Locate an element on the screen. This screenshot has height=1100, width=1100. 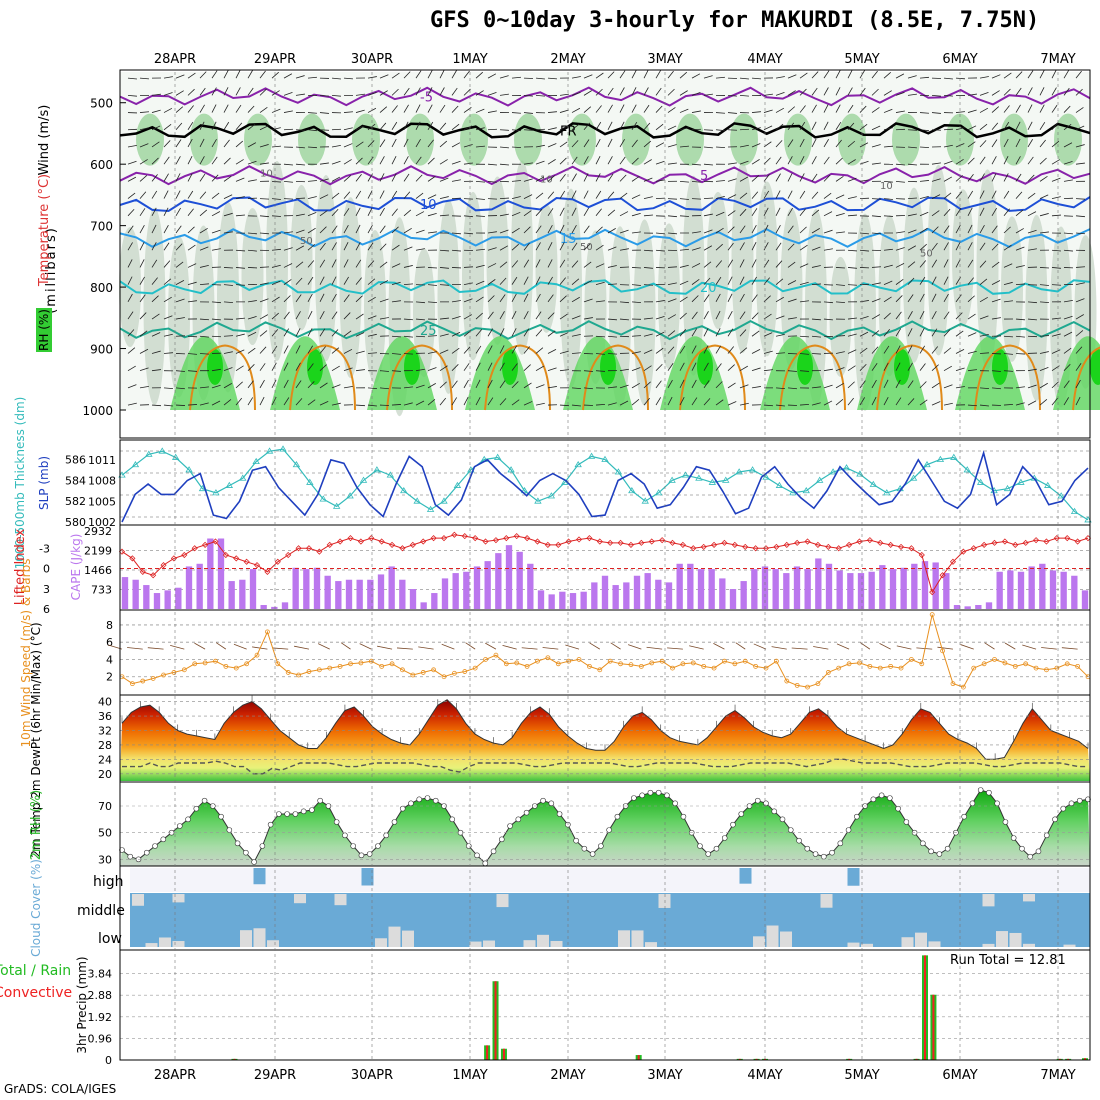
date-label-bottom: 3MAY is located at coordinates (664, 1075).